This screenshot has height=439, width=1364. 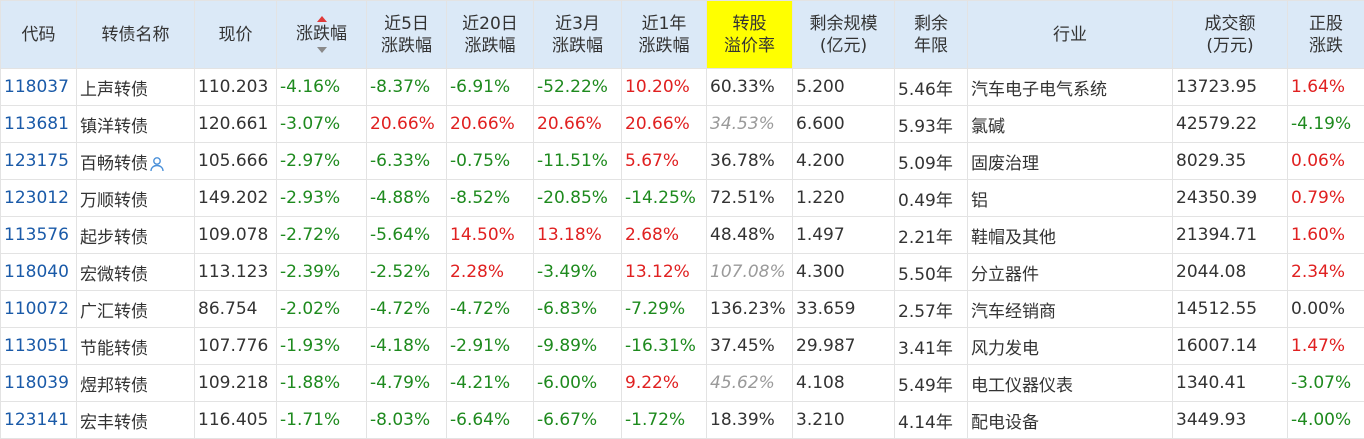 What do you see at coordinates (577, 198) in the screenshot?
I see `cell-chg3m: -20.85%` at bounding box center [577, 198].